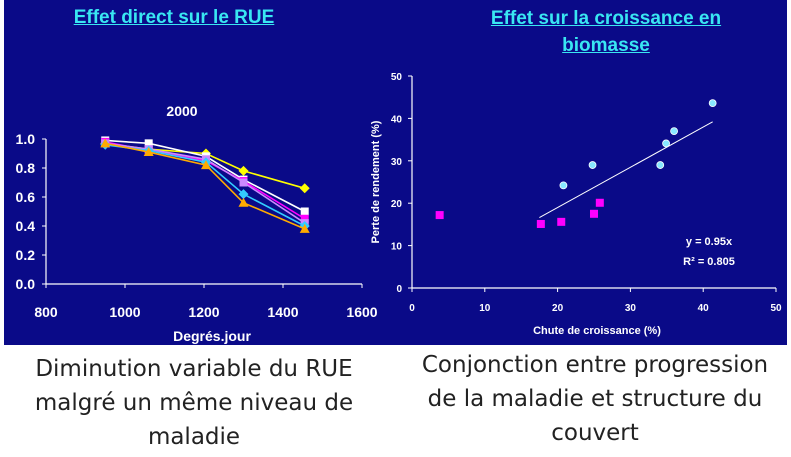 The image size is (791, 457). What do you see at coordinates (626, 170) in the screenshot?
I see `trendline` at bounding box center [626, 170].